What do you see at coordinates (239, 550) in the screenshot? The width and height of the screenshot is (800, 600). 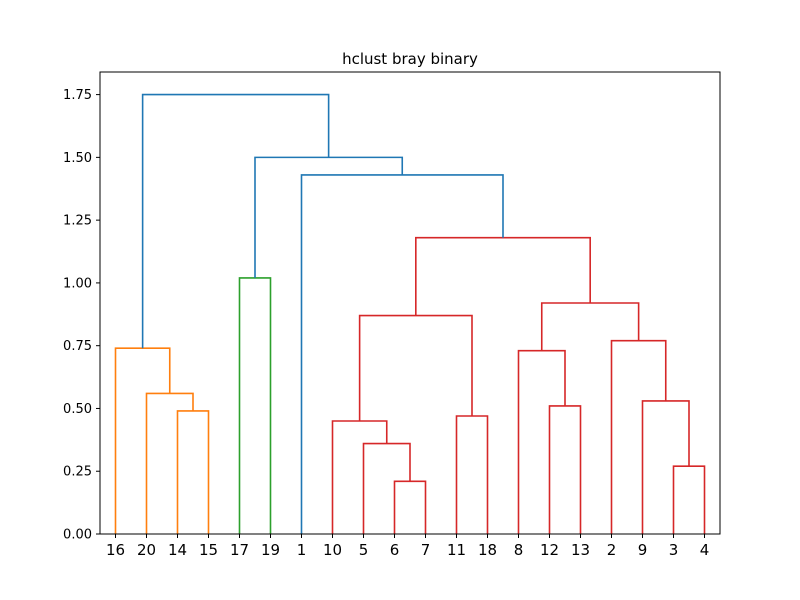 I see `leaf-label: 17` at bounding box center [239, 550].